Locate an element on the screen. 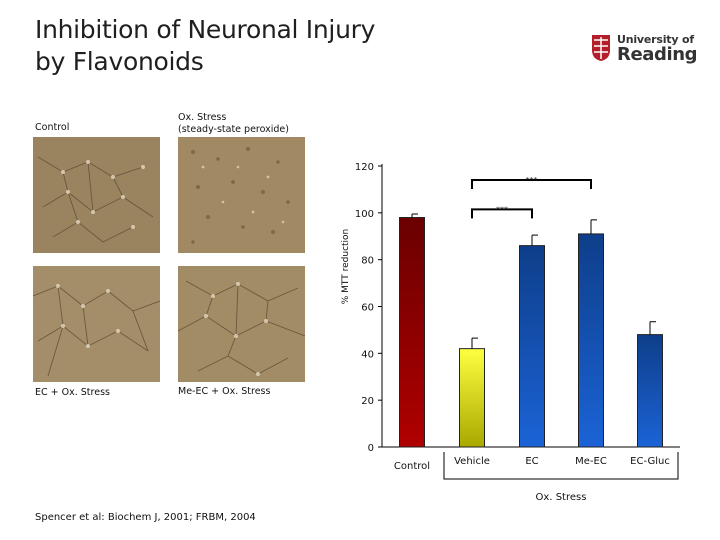  slide-title-line1: Inhibition of Neuronal Injury is located at coordinates (205, 29).